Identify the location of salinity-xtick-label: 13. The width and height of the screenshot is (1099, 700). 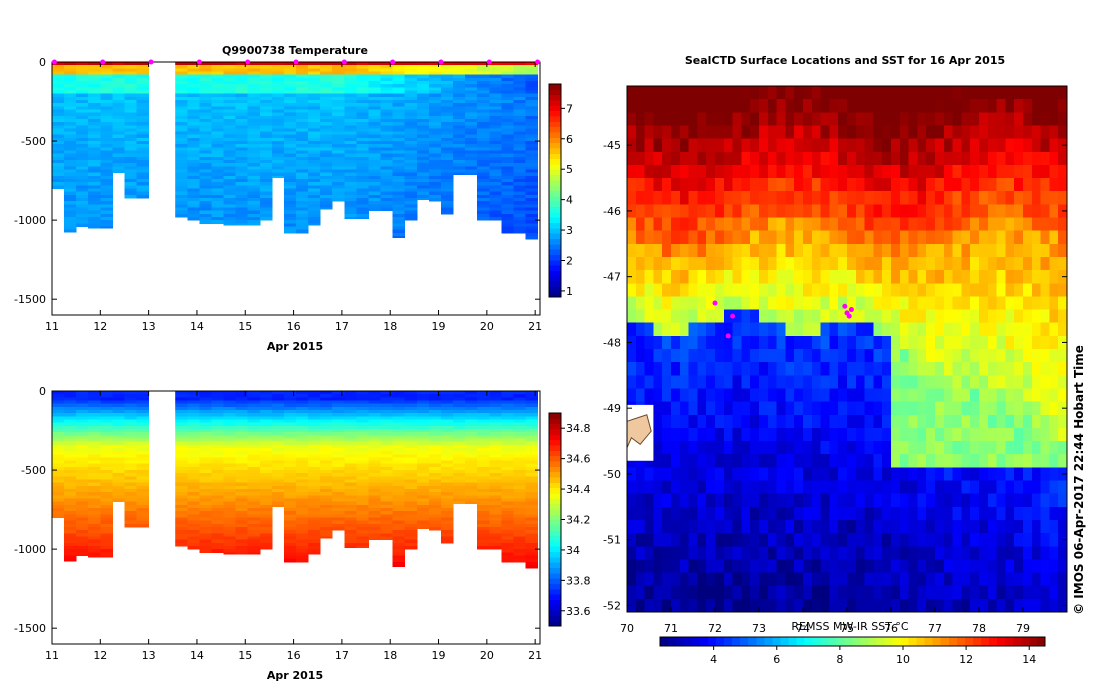
(149, 655).